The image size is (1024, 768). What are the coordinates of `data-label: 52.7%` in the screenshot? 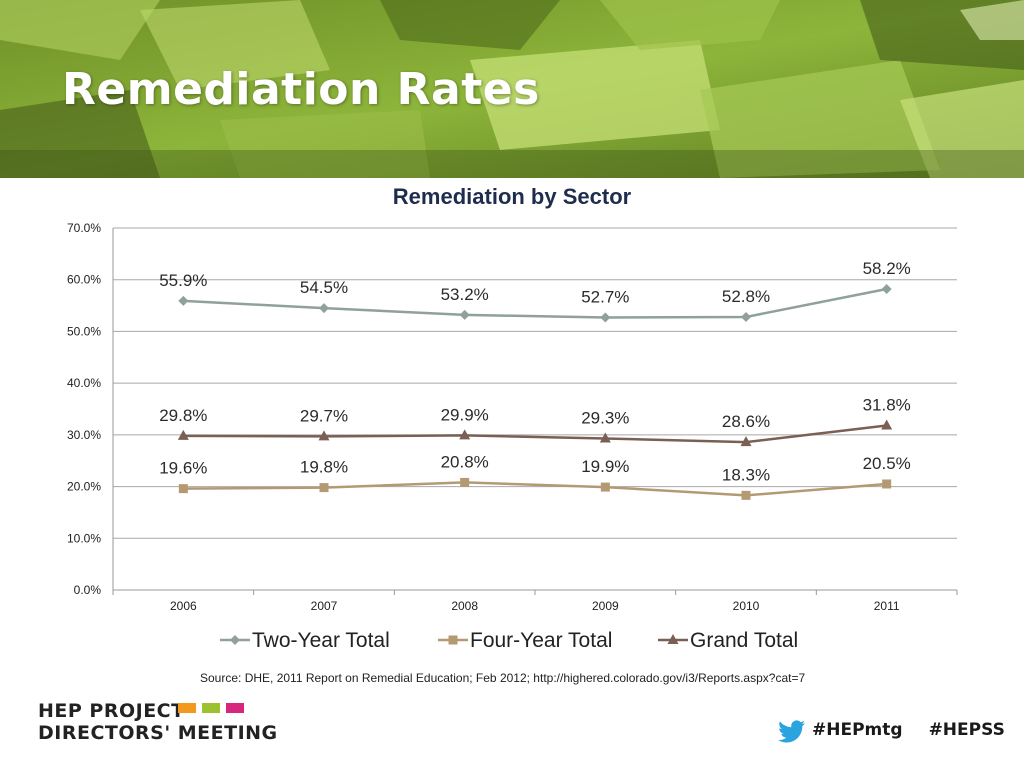 It's located at (605, 296).